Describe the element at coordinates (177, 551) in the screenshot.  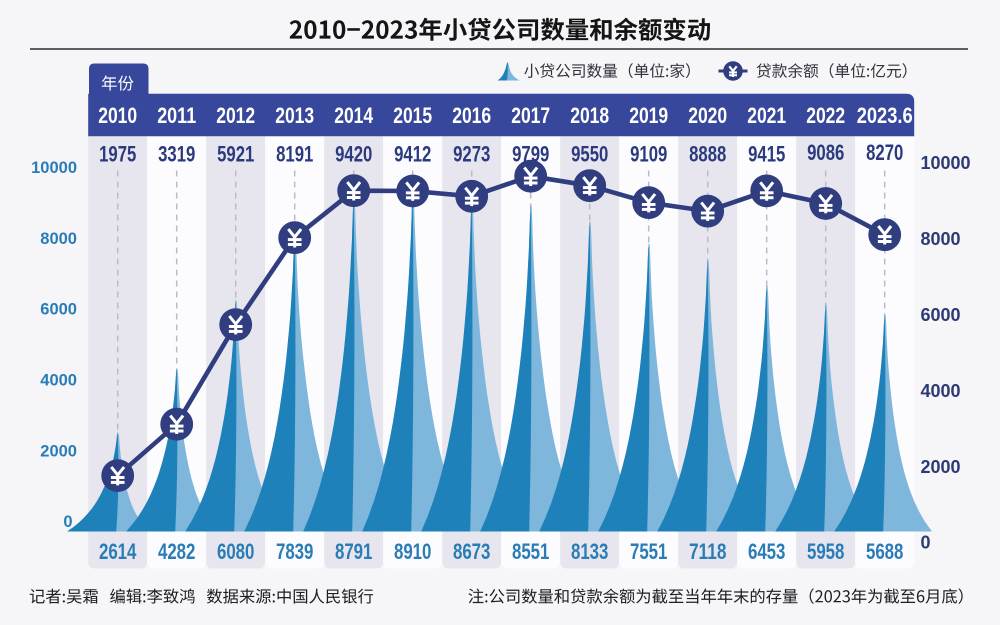
I see `svg-text: 4282` at that location.